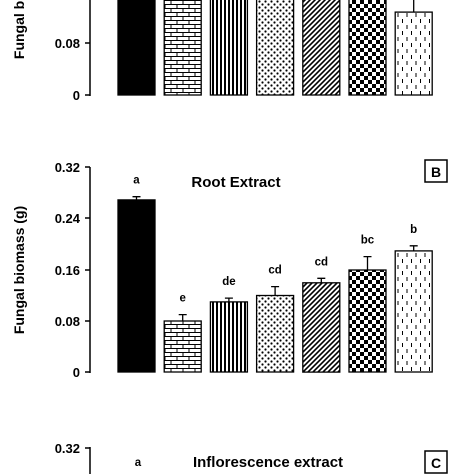  I want to click on panel-title: Inflorescence extract, so click(268, 462).